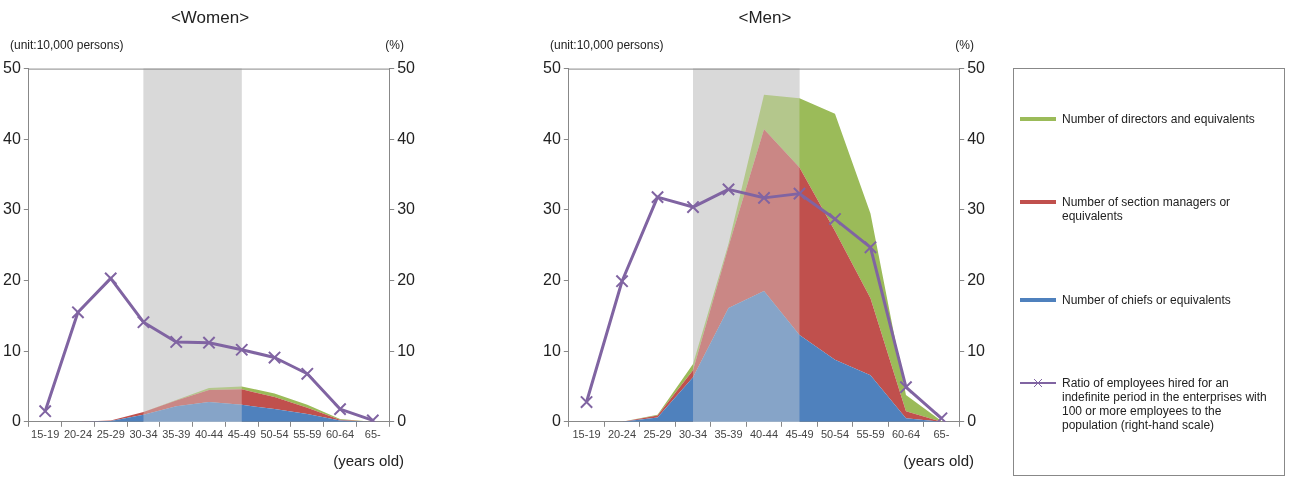  I want to click on chart-title: <Women>, so click(210, 18).